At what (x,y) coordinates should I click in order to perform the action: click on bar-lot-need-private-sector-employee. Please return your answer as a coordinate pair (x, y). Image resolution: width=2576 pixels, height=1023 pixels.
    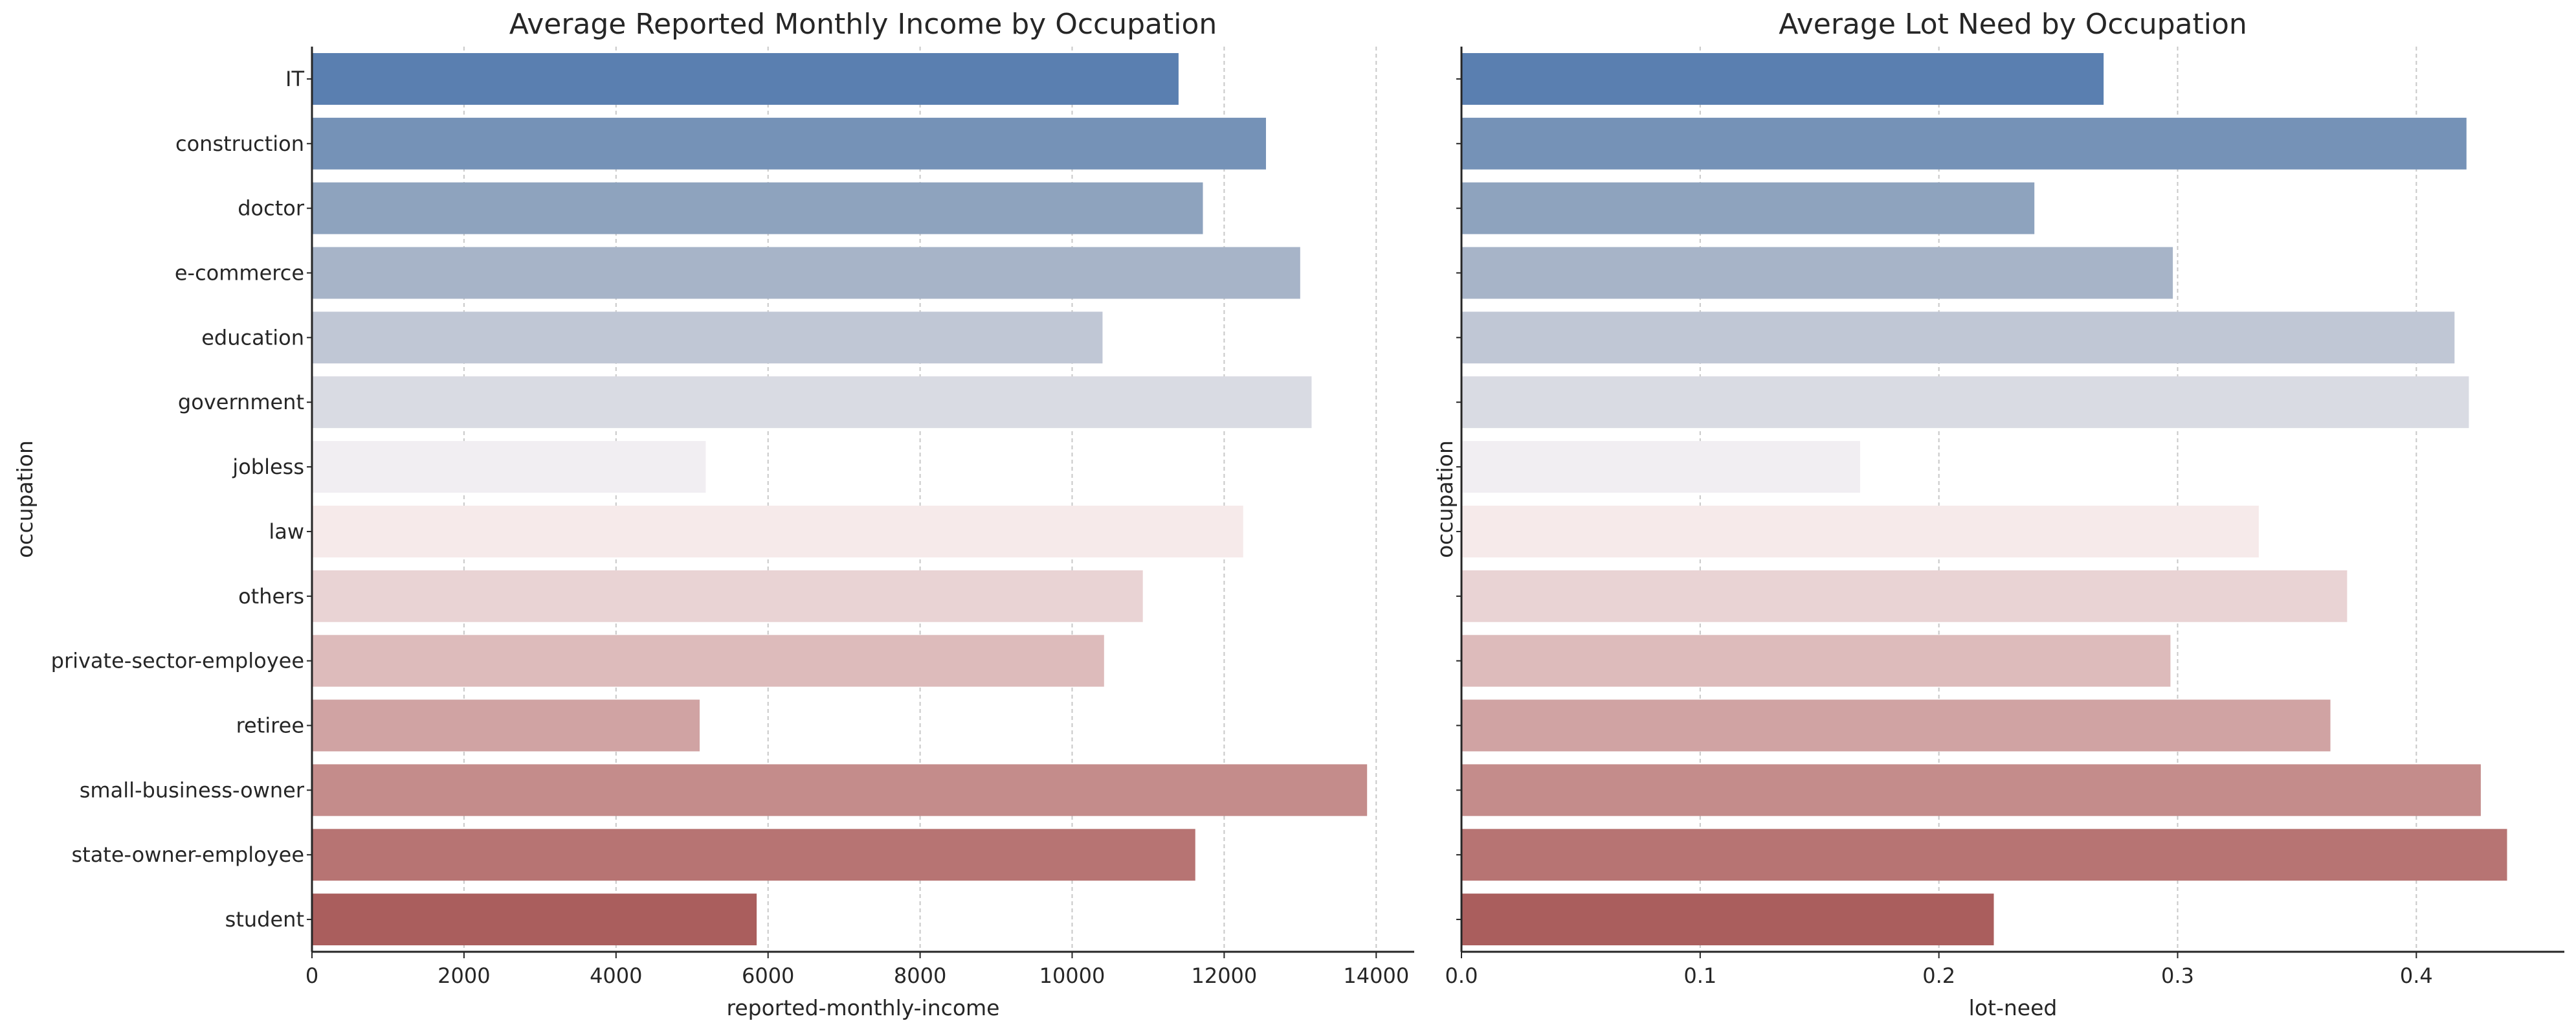
    Looking at the image, I should click on (1816, 661).